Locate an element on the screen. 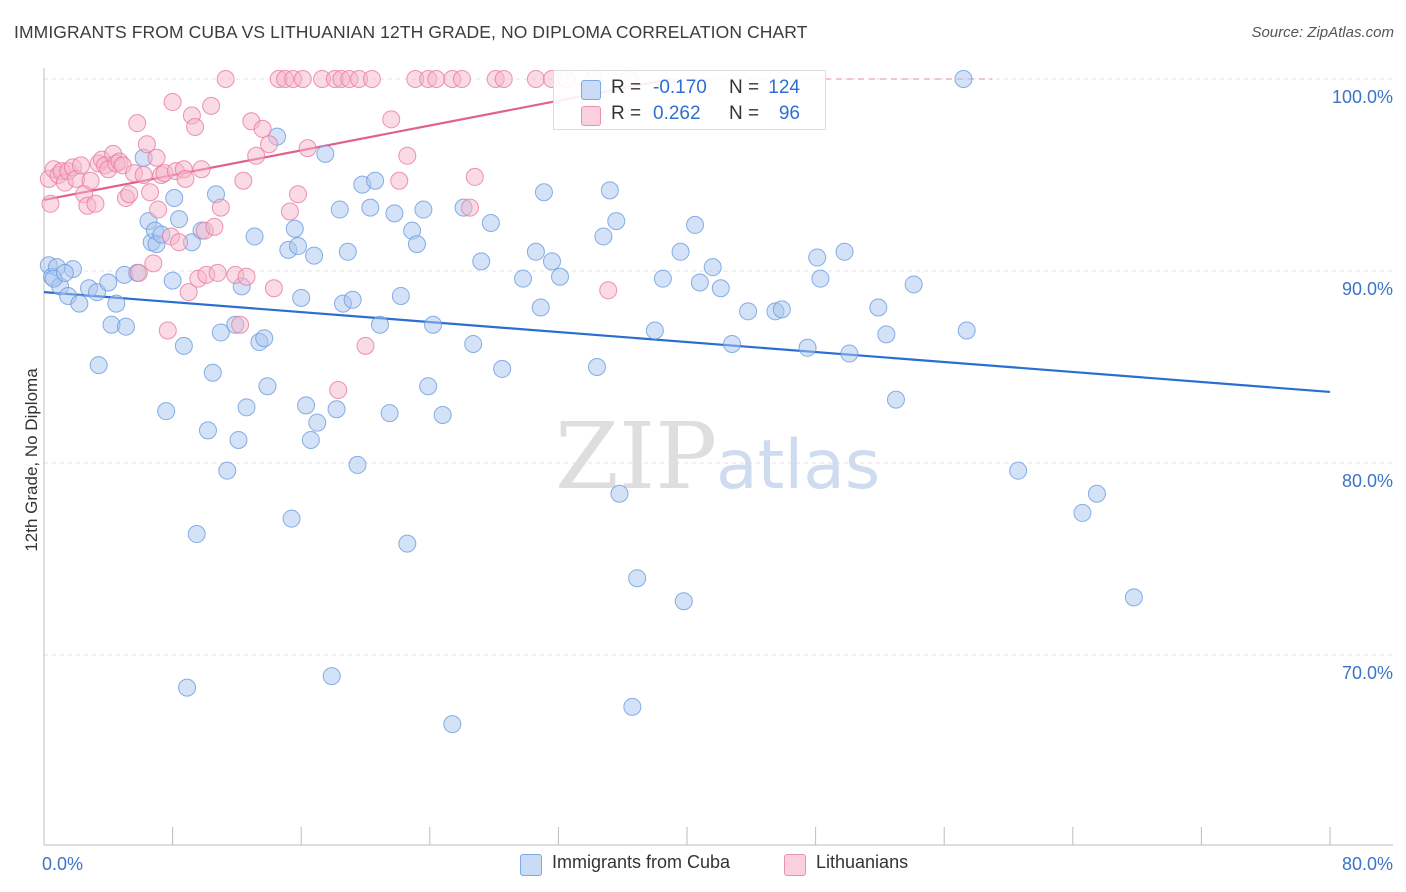 This screenshot has height=892, width=1406. legend-swatch-lithuanians is located at coordinates (795, 865).